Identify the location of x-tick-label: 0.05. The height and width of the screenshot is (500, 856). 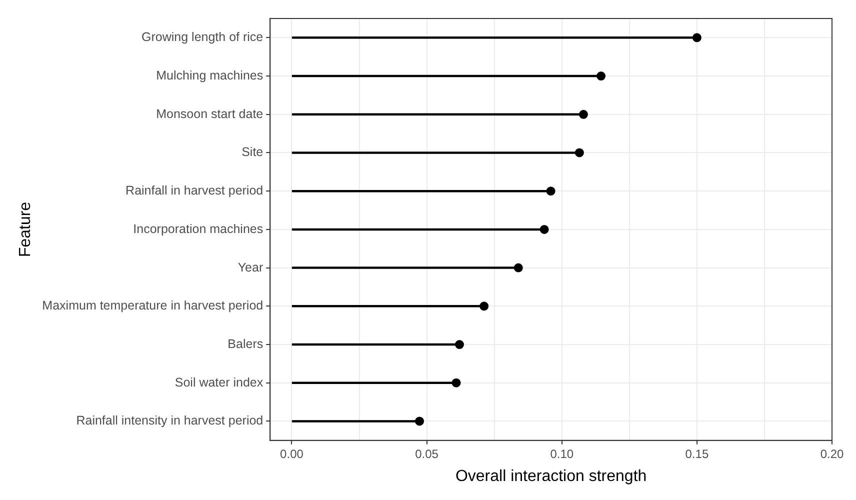
(427, 453).